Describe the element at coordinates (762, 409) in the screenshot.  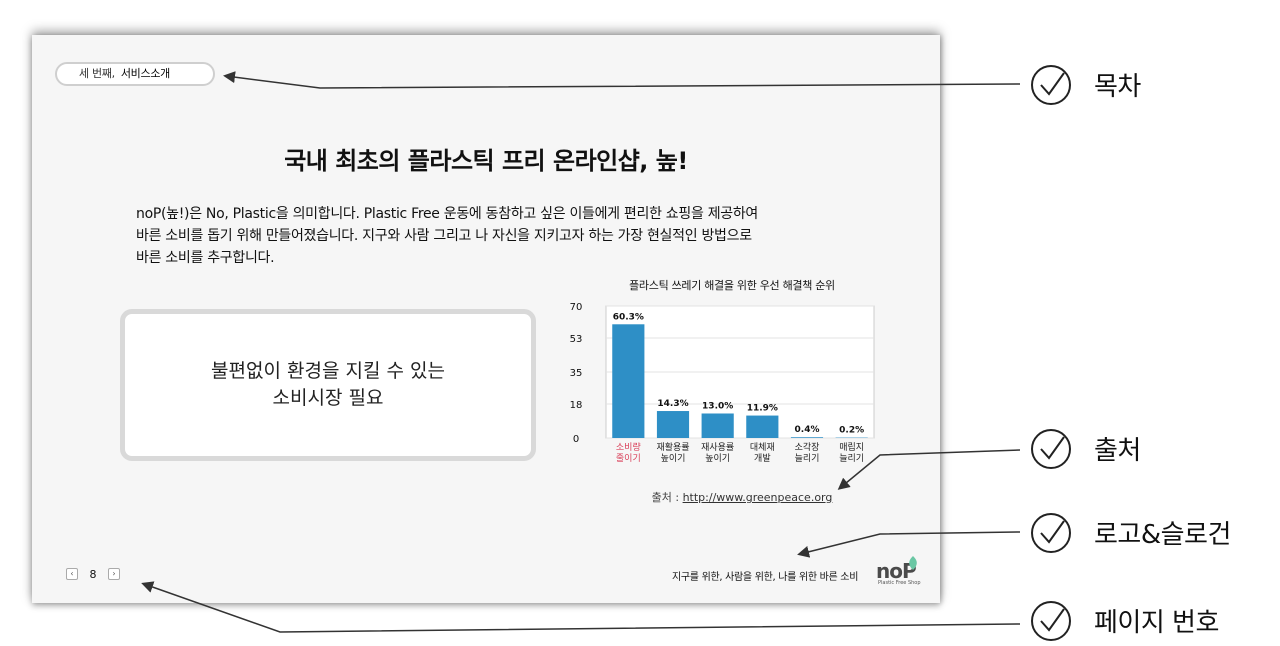
I see `bar-value-label: 11.9%` at that location.